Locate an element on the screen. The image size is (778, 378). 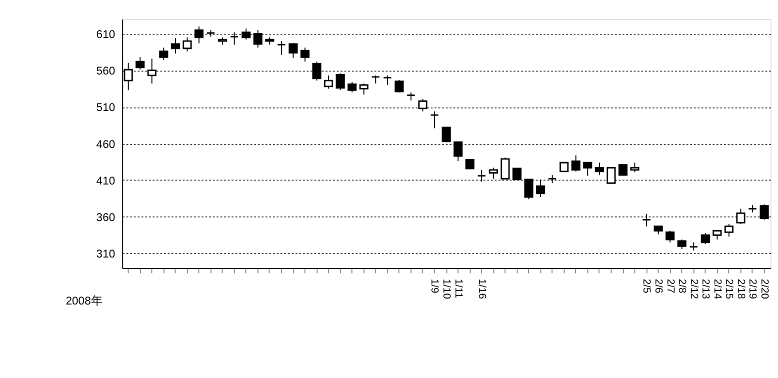
x-tick-label: 2/20 is located at coordinates (764, 289).